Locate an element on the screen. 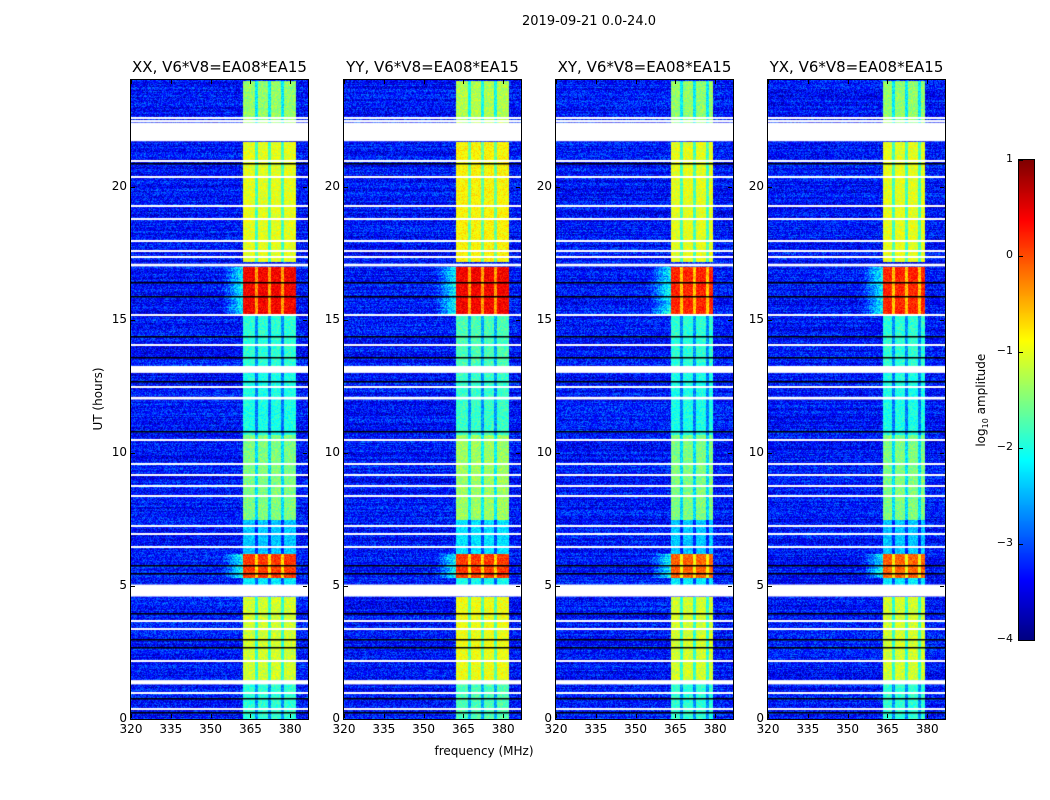  colorbar: 1 0 −1 −2 −3 −4 is located at coordinates (1016, 398).